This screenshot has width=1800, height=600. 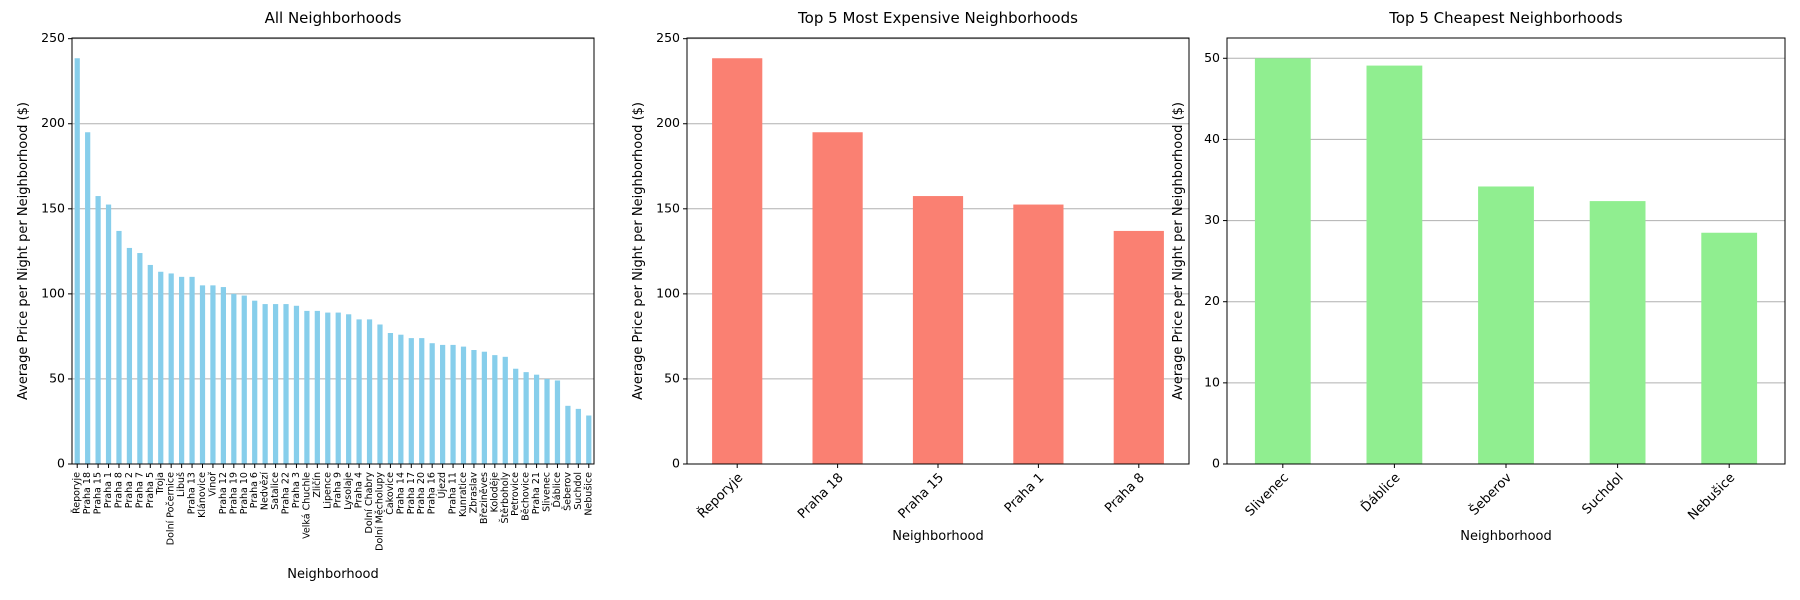 What do you see at coordinates (359, 490) in the screenshot?
I see `x-tick-label: Praha 4` at bounding box center [359, 490].